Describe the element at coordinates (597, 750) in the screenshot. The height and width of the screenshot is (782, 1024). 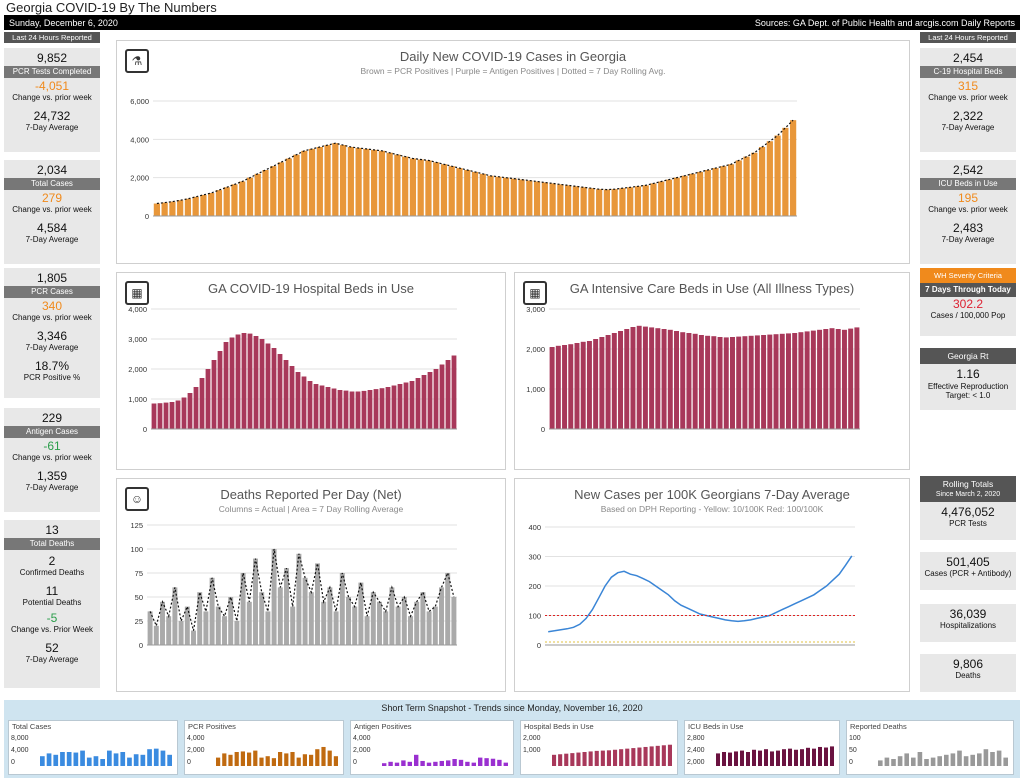
I see `snapshot-chart: 2,000 1,000` at that location.